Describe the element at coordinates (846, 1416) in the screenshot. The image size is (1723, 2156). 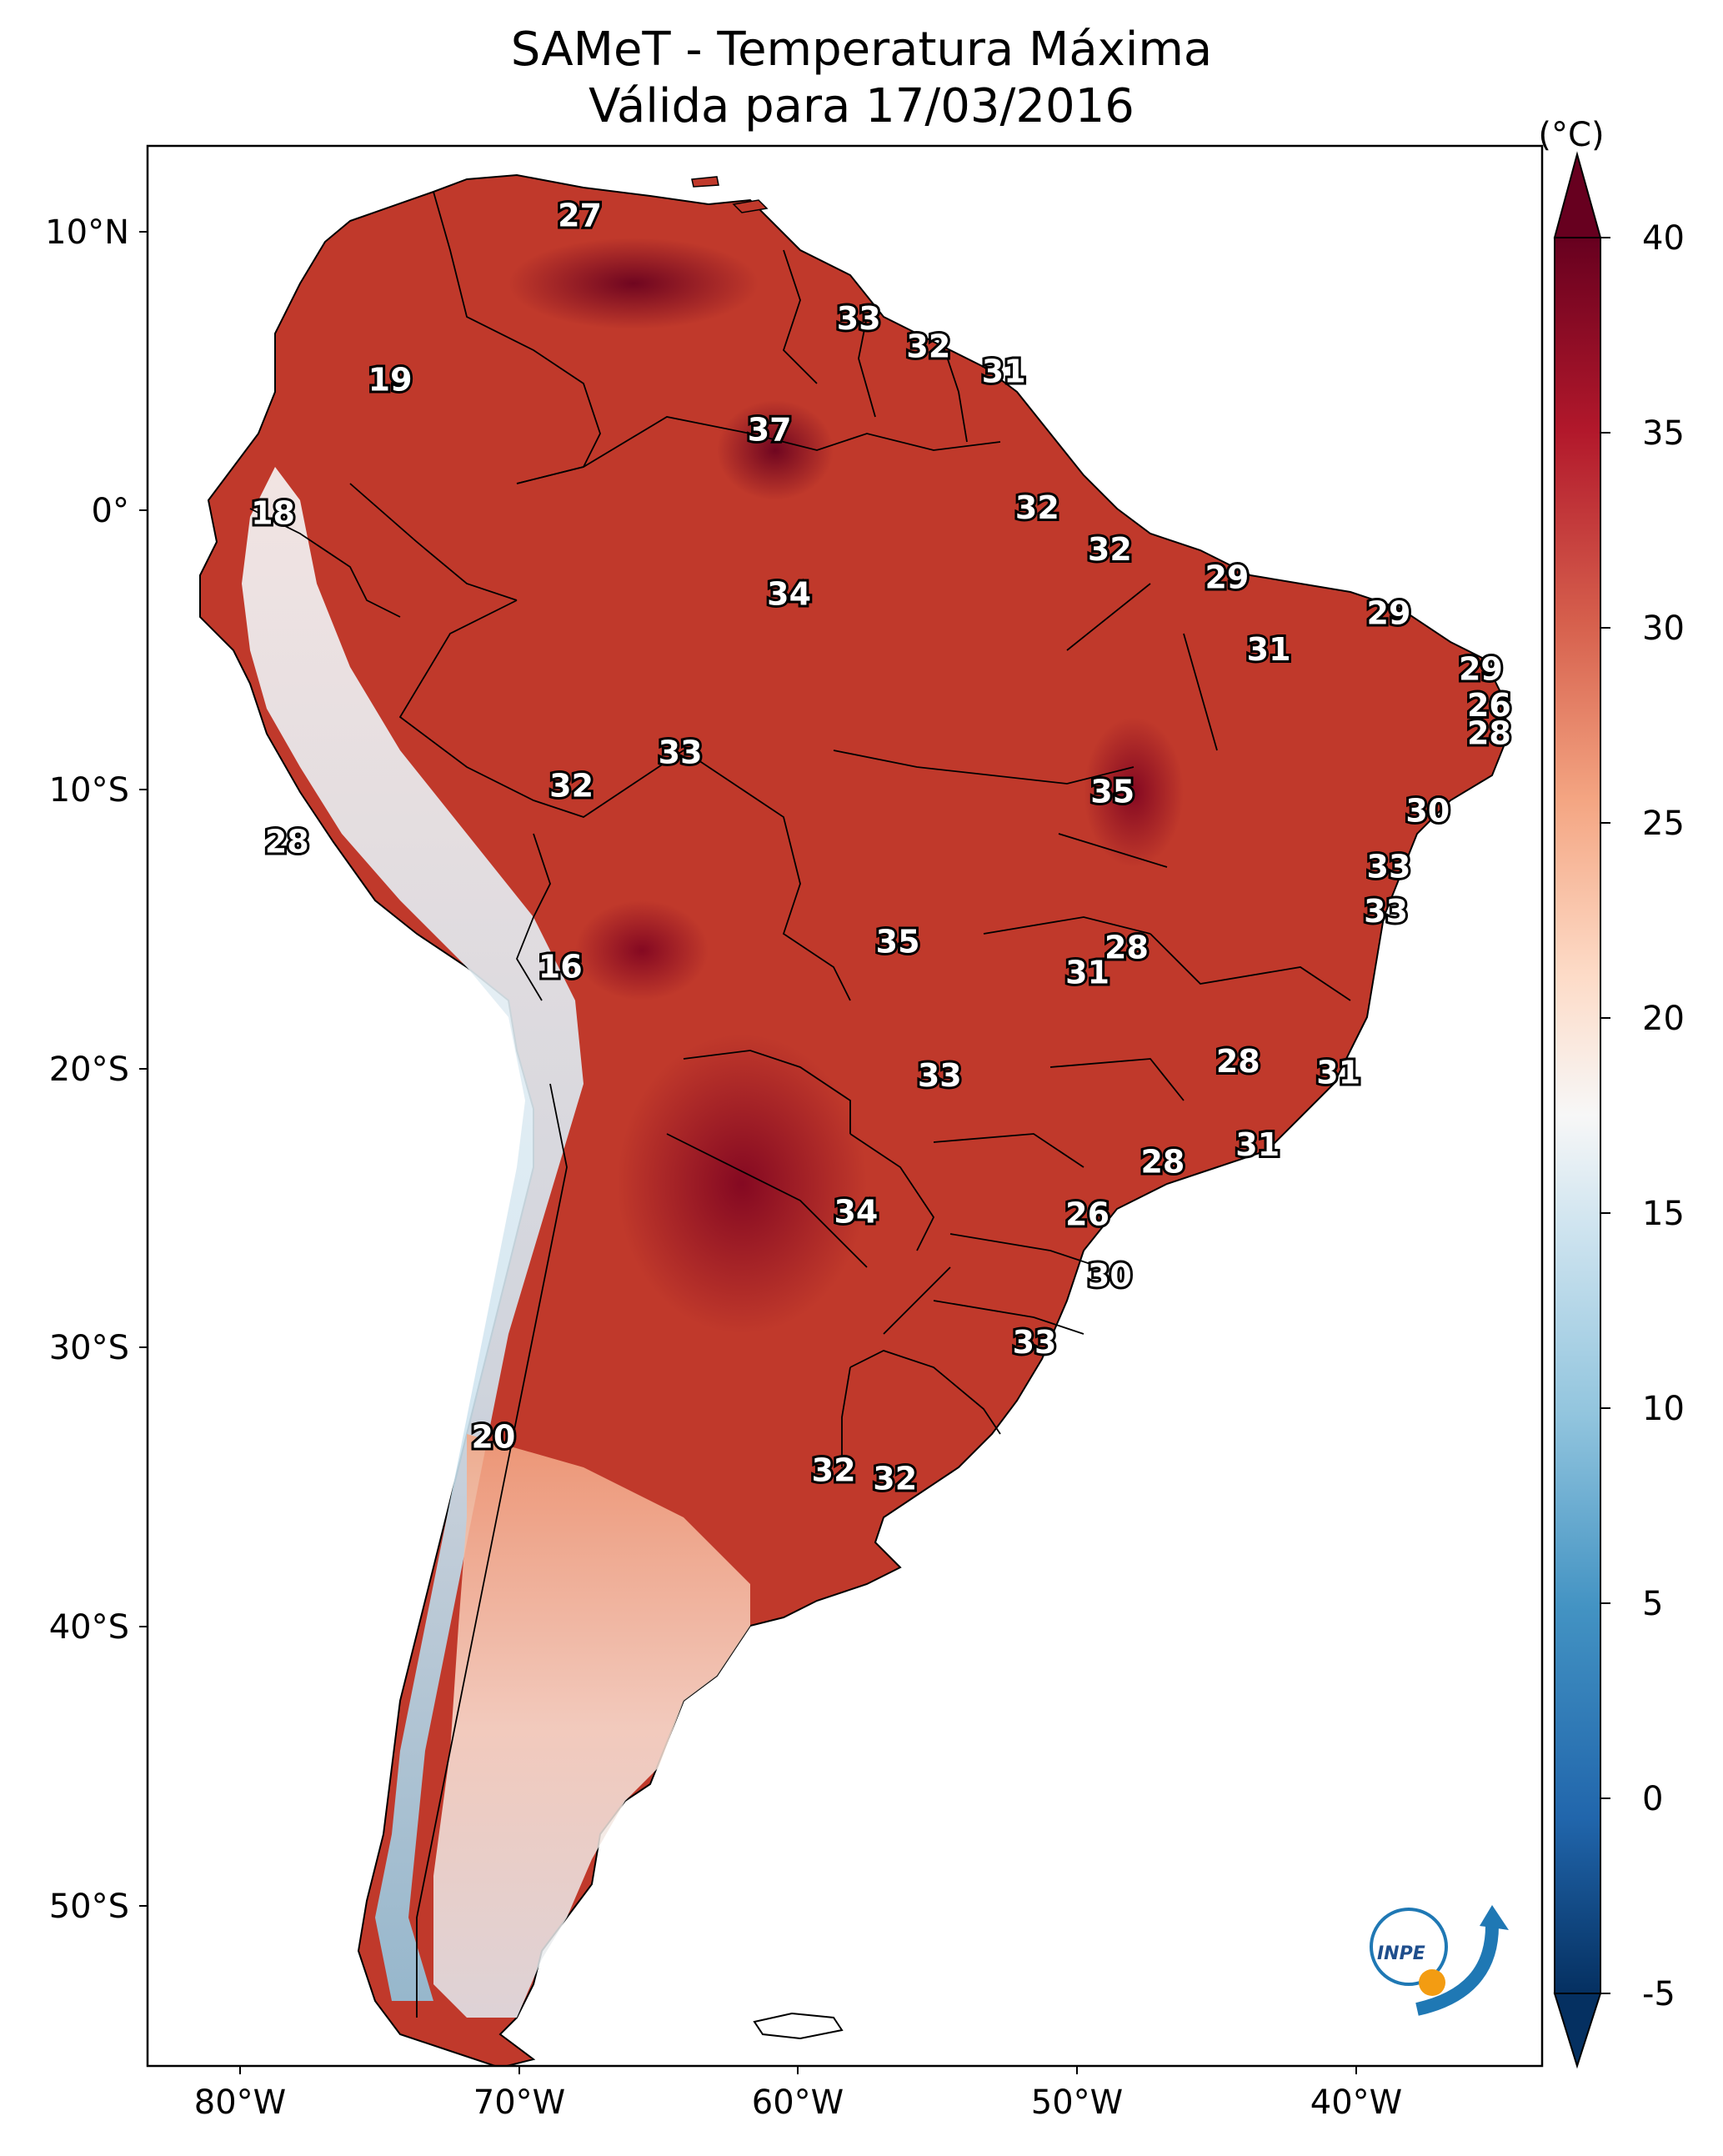
I see `border-argentina-uruguay` at that location.